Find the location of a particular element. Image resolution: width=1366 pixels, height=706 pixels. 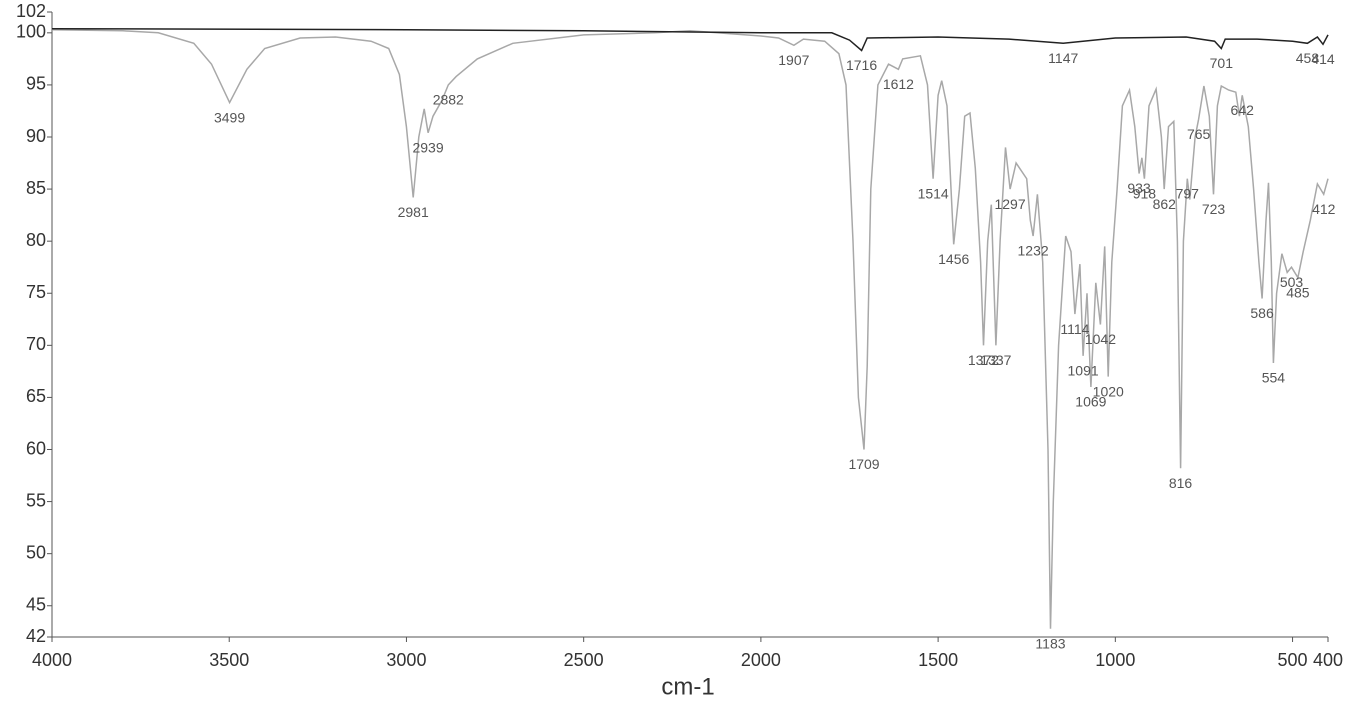

peak-label: 1337 is located at coordinates (995, 360).